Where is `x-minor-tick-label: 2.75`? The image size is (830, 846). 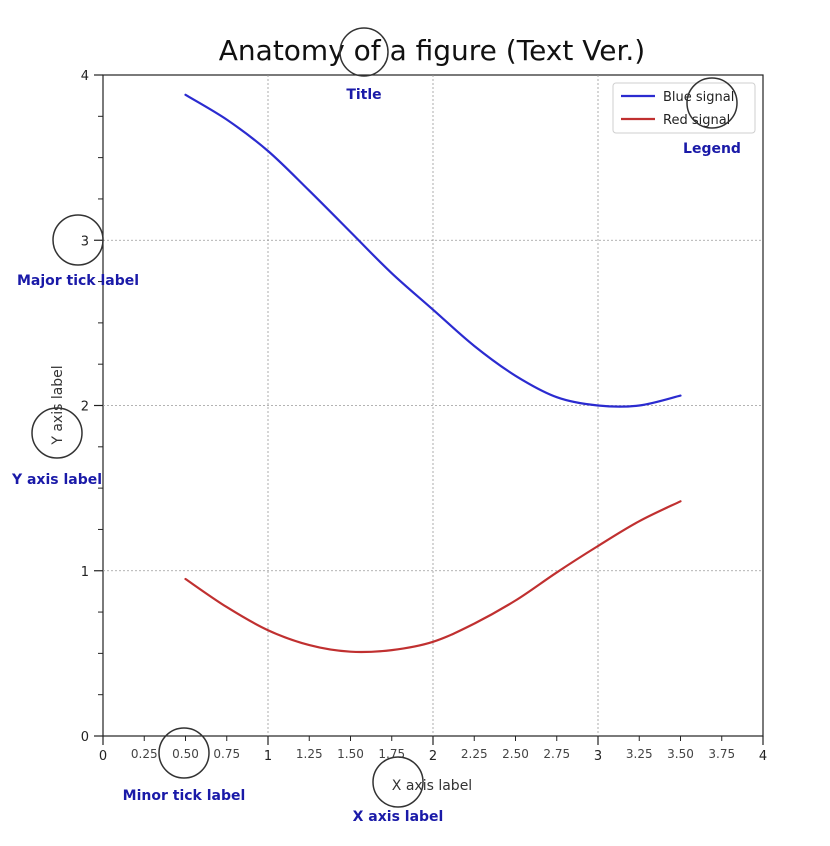 x-minor-tick-label: 2.75 is located at coordinates (556, 754).